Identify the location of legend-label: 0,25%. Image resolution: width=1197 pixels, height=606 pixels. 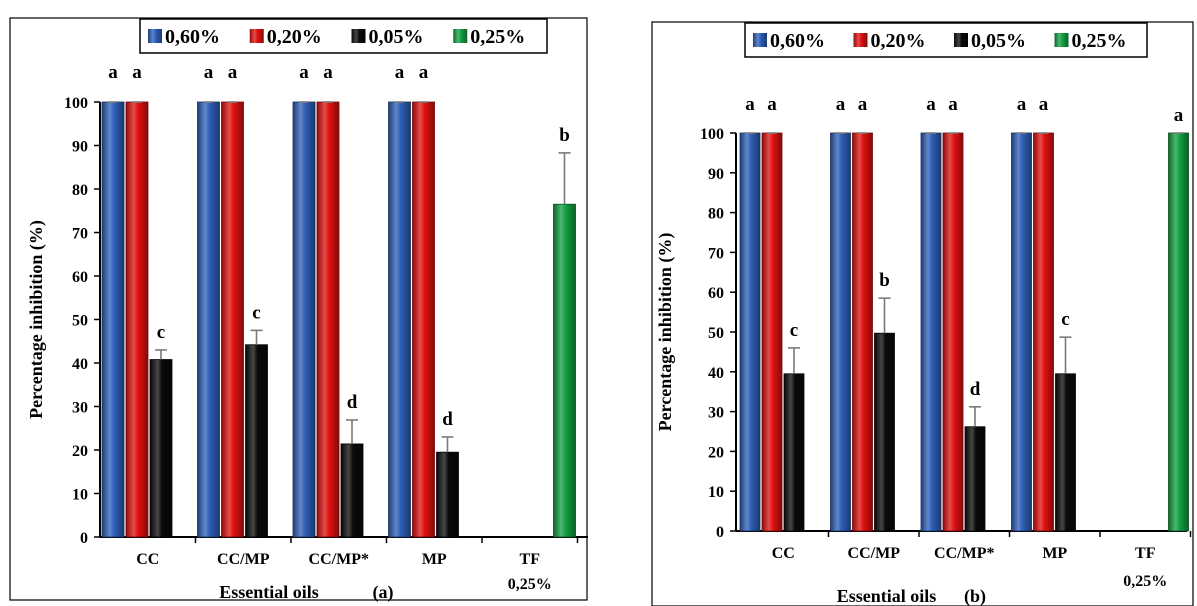
(497, 37).